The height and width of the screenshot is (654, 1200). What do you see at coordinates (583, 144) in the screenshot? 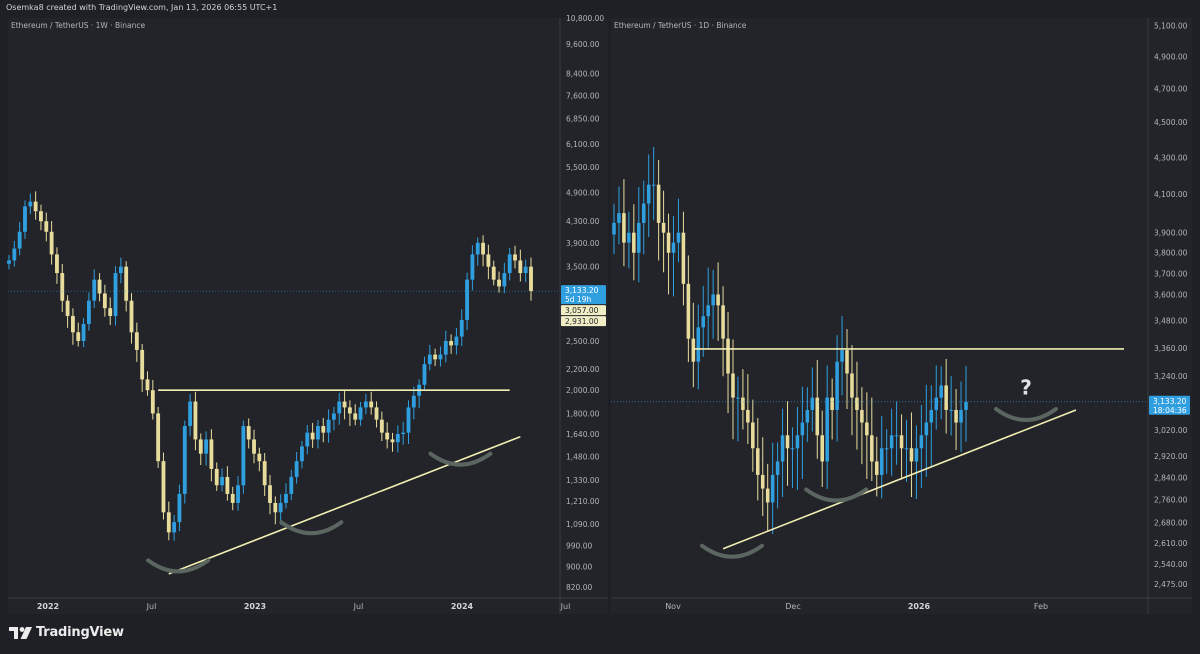
I see `y-tick-label: 6,100.00` at bounding box center [583, 144].